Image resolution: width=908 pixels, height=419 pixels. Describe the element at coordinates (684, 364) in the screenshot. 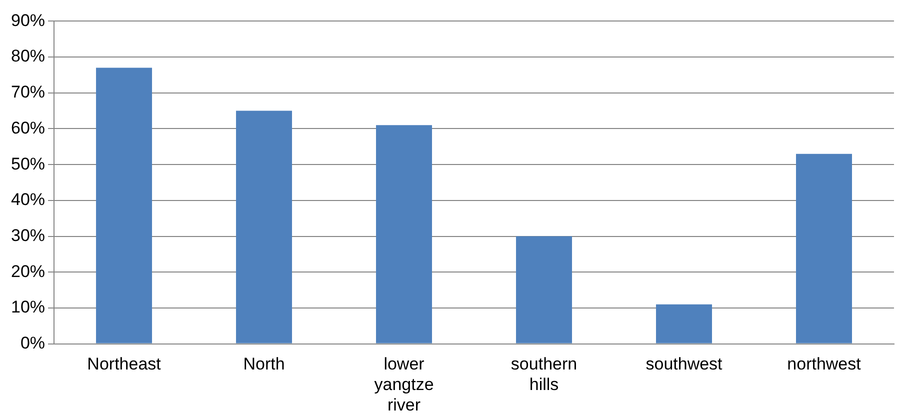

I see `x-tick-label: southwest` at that location.